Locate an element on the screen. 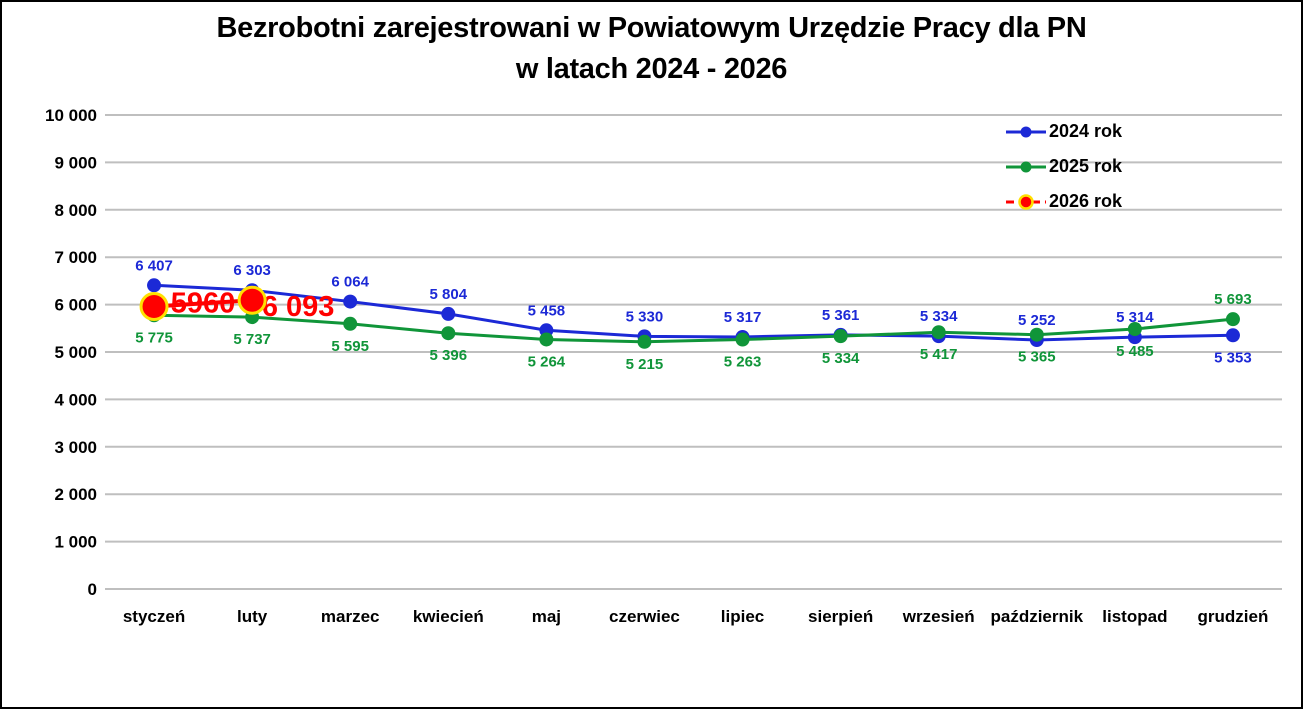 The image size is (1303, 709). x-axis-label: maj is located at coordinates (546, 616).